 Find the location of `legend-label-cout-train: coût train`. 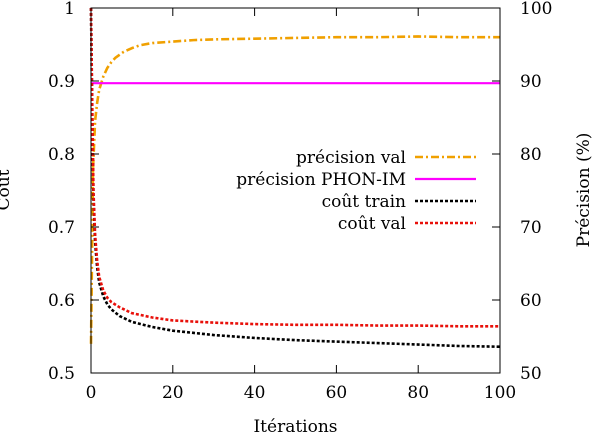

legend-label-cout-train: coût train is located at coordinates (364, 202).